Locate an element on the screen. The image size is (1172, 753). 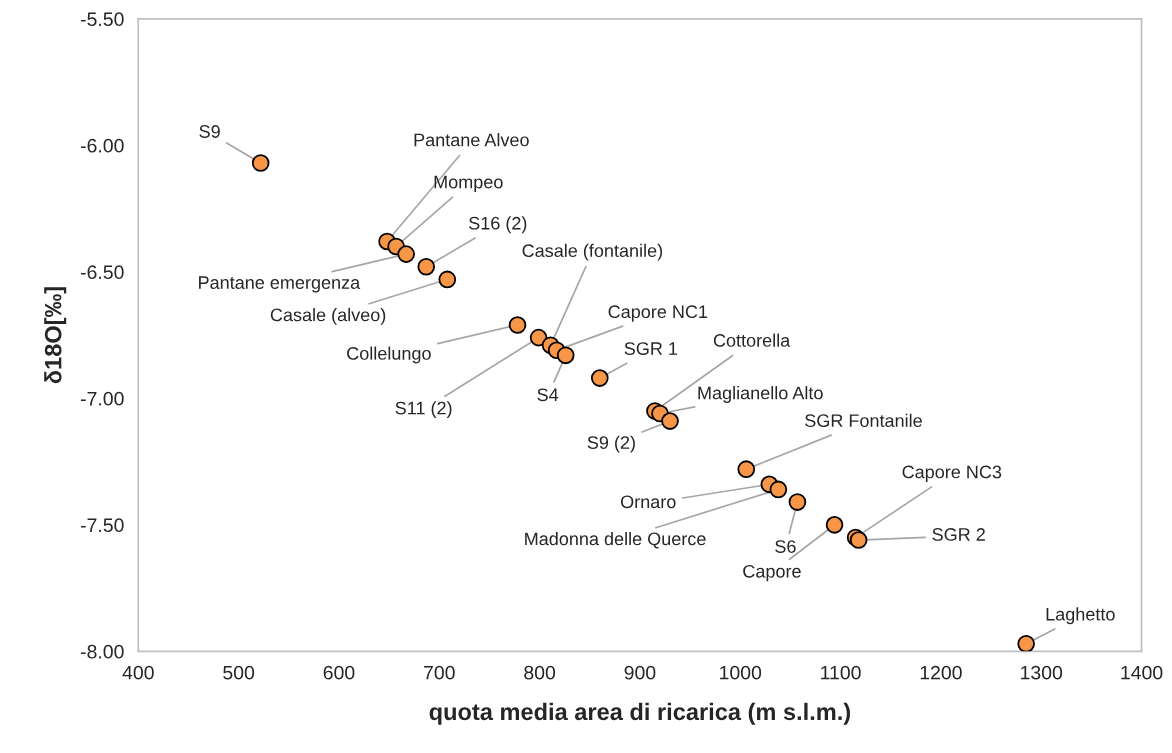
y-tick-label: -6.00 is located at coordinates (102, 145).